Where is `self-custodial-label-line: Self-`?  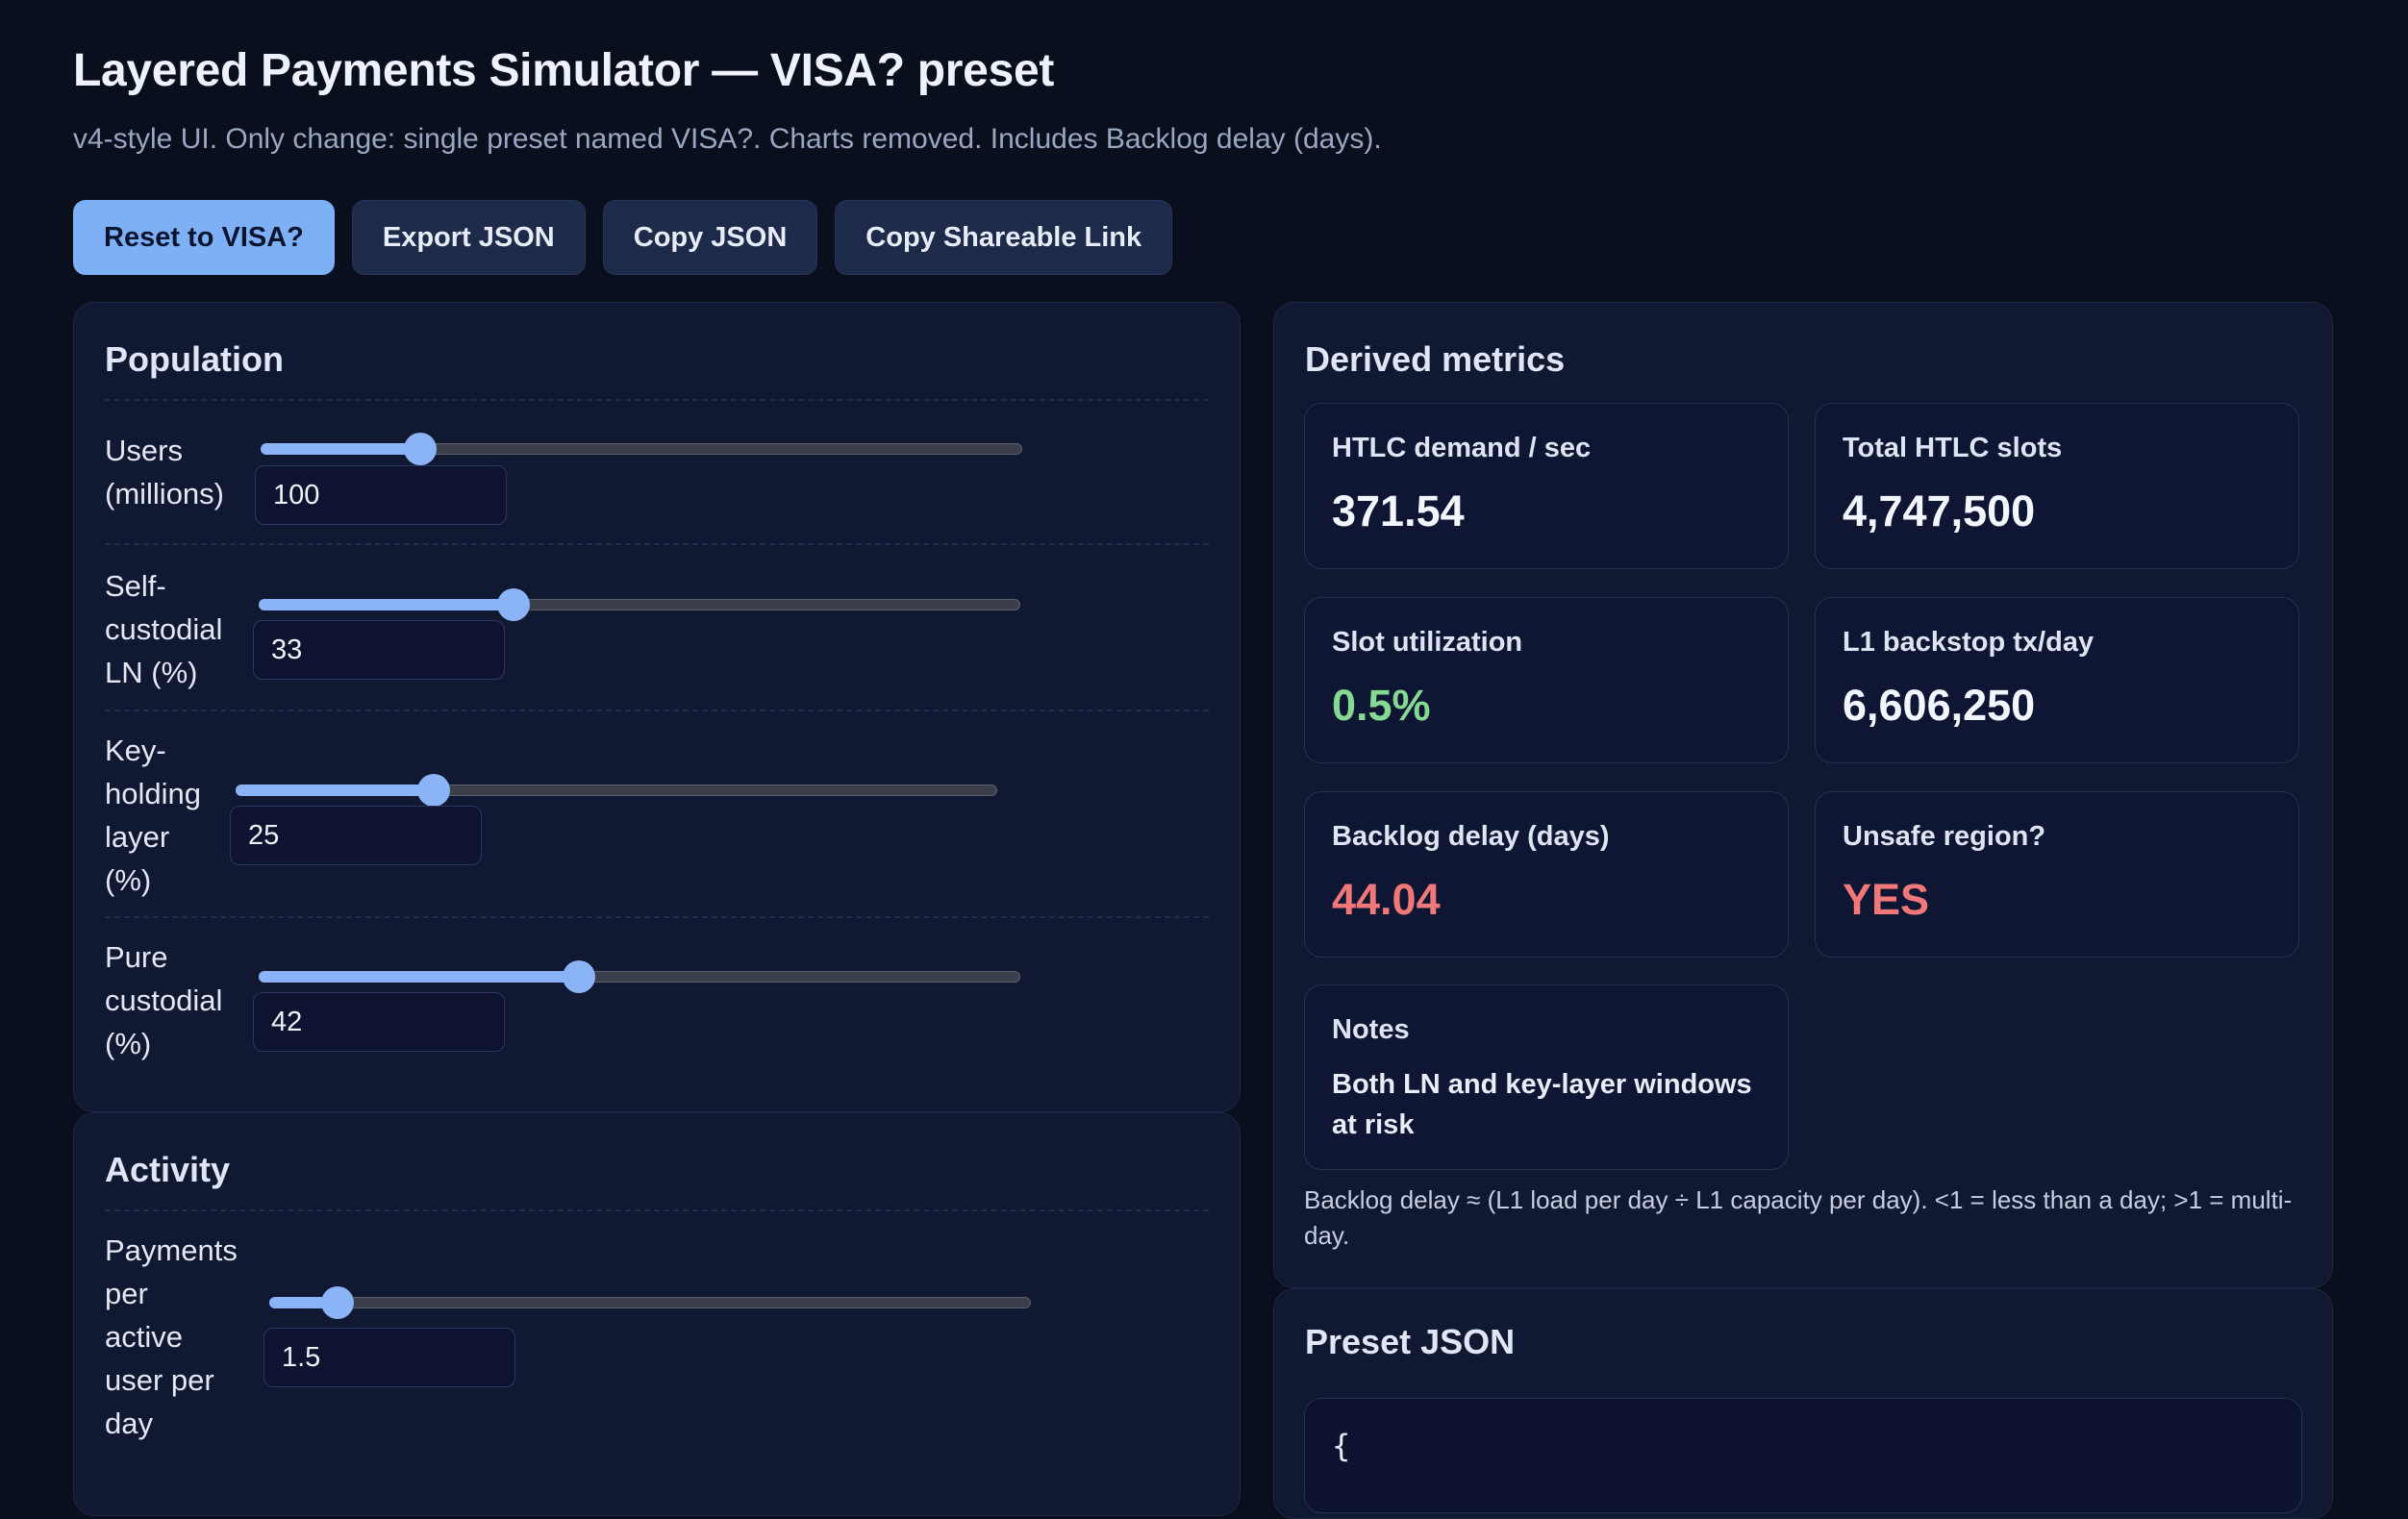
self-custodial-label-line: Self- is located at coordinates (135, 586).